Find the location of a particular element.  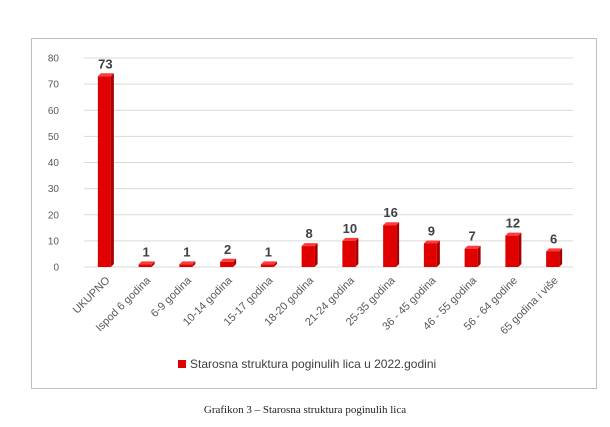

y-tick-label: 0 is located at coordinates (56, 268).